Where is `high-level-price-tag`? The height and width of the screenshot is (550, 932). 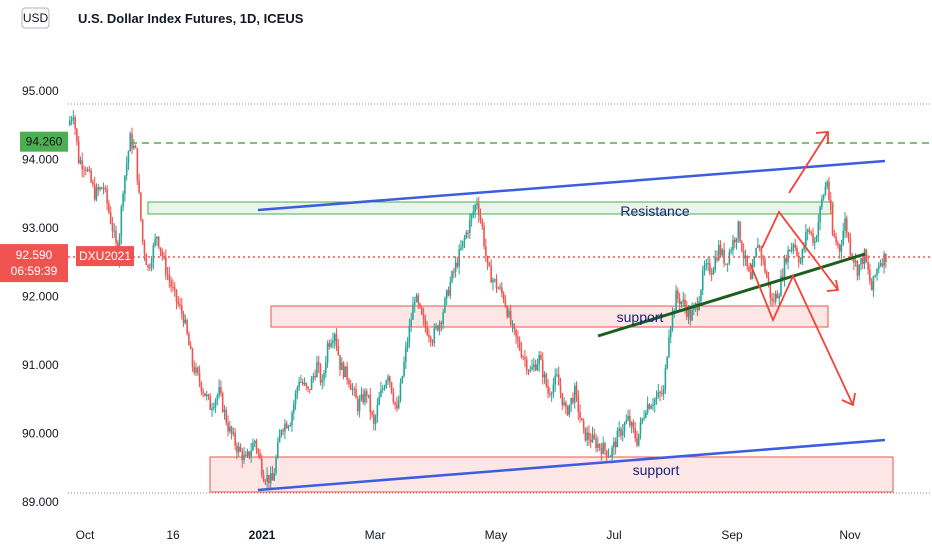
high-level-price-tag is located at coordinates (44, 141).